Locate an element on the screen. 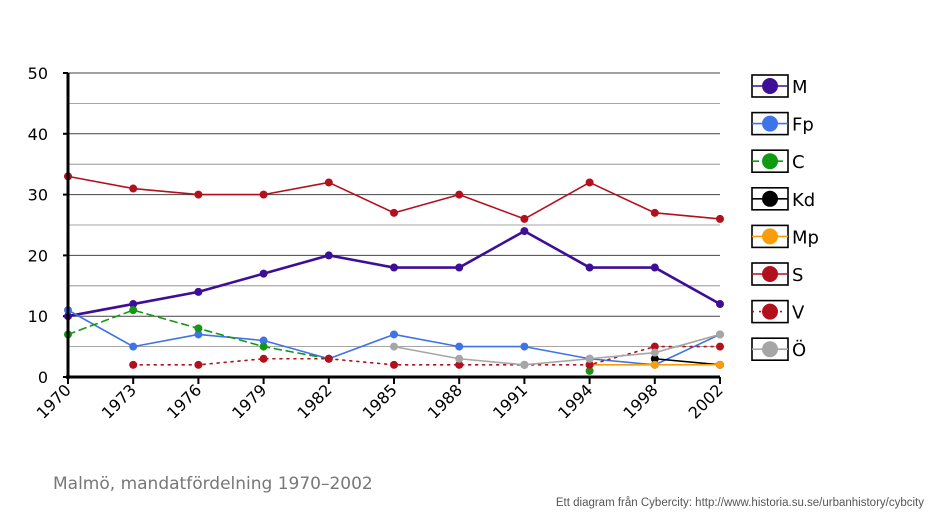 Image resolution: width=934 pixels, height=521 pixels. legend-item-kd: Kd is located at coordinates (783, 199).